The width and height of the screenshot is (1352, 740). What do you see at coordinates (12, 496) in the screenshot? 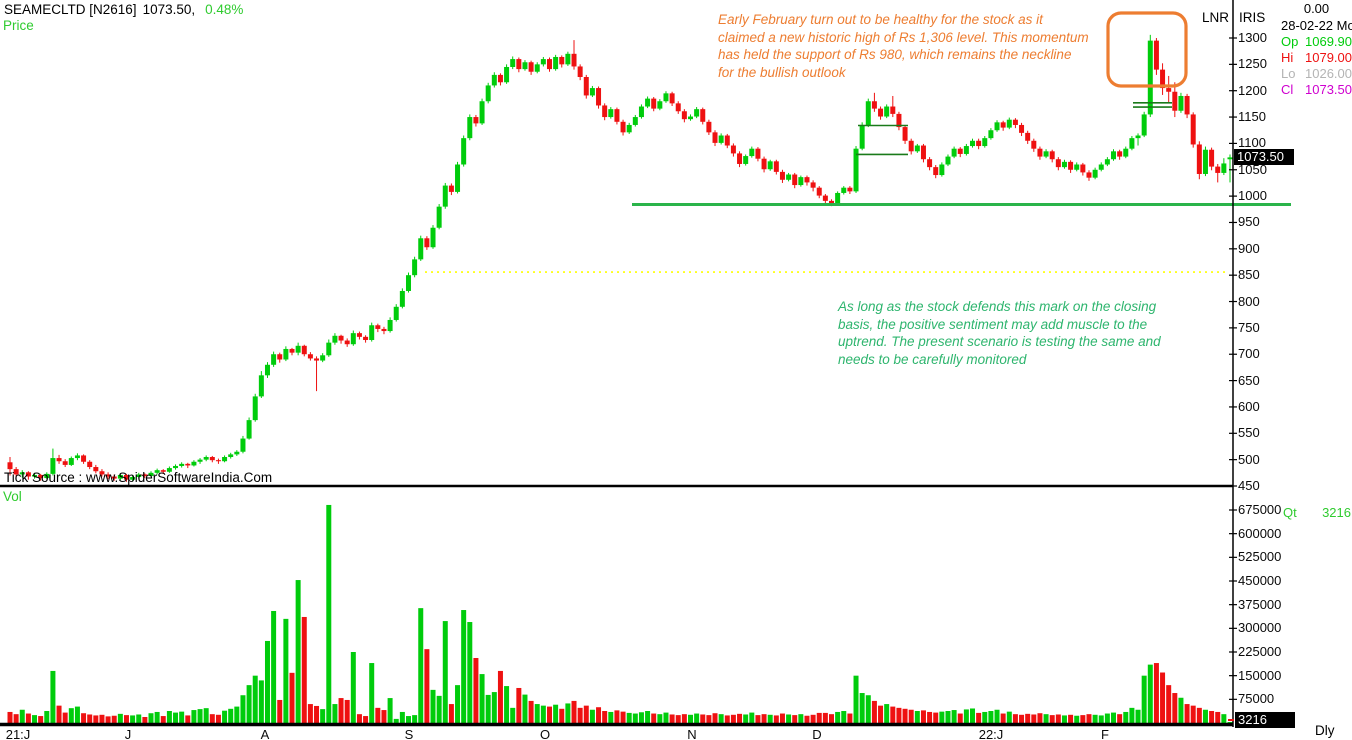
I see `volume-pane-label: Vol` at bounding box center [12, 496].